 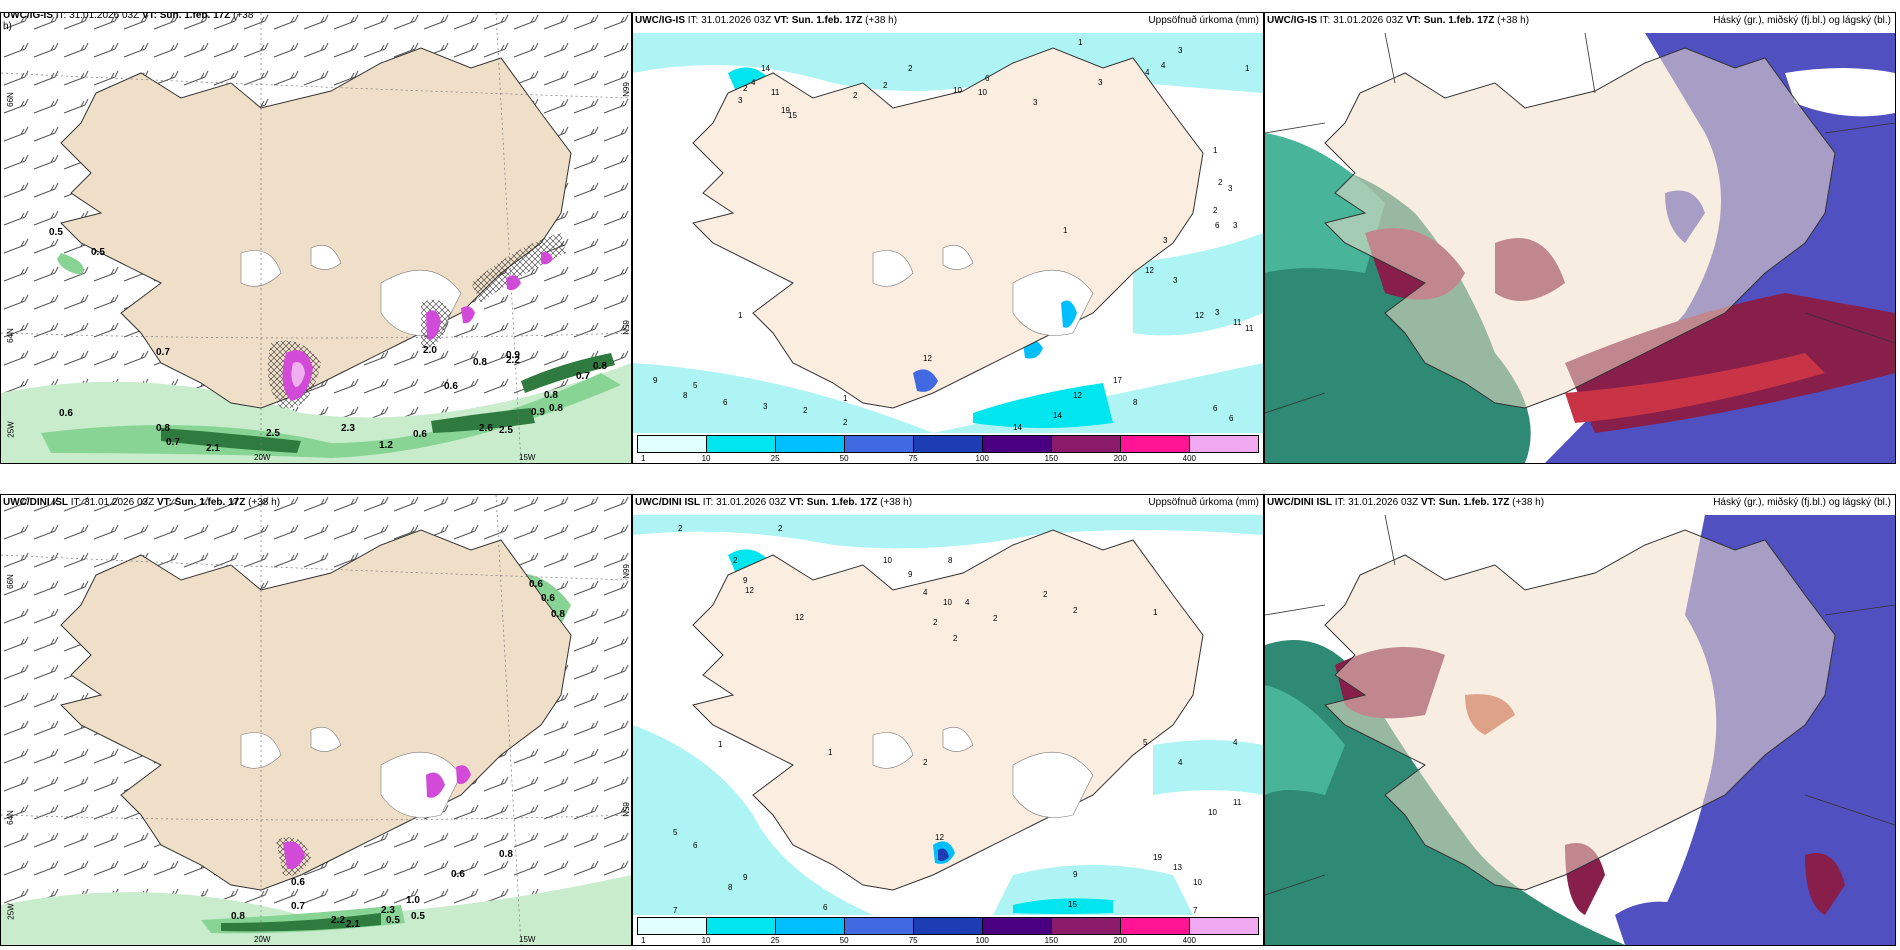 I want to click on title-model: UWC/IG-IS, so click(x=660, y=20).